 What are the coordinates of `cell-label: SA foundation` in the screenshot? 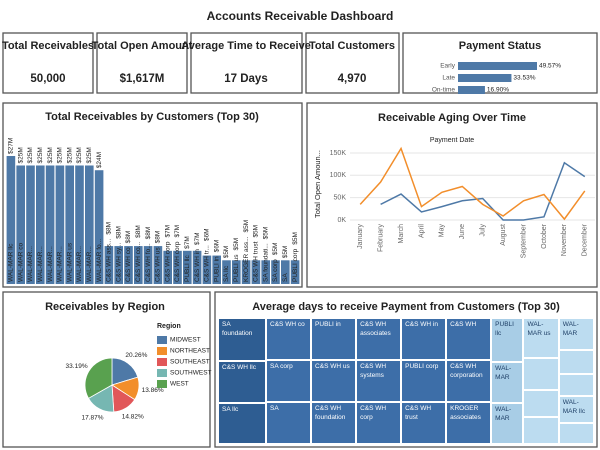 It's located at (237, 329).